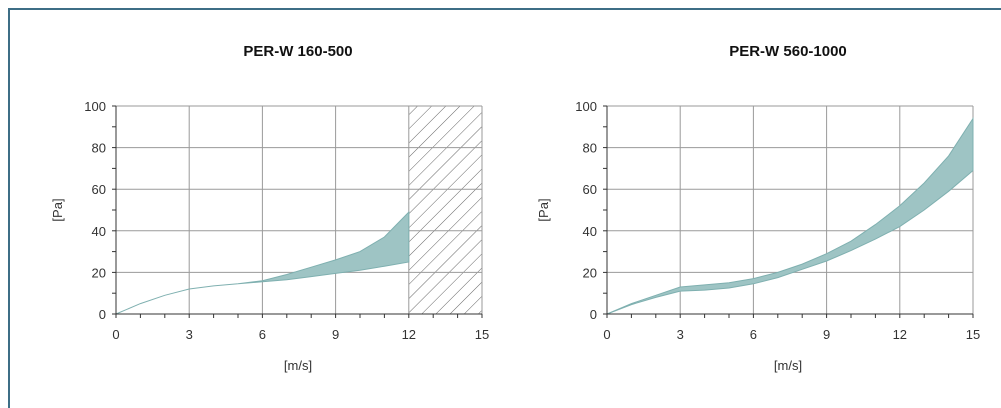 Image resolution: width=1001 pixels, height=408 pixels. What do you see at coordinates (445, 210) in the screenshot?
I see `hatched-region` at bounding box center [445, 210].